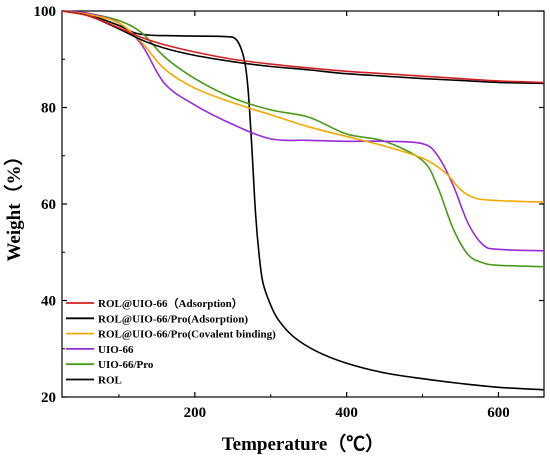  What do you see at coordinates (110, 381) in the screenshot?
I see `legend-label: ROL` at bounding box center [110, 381].